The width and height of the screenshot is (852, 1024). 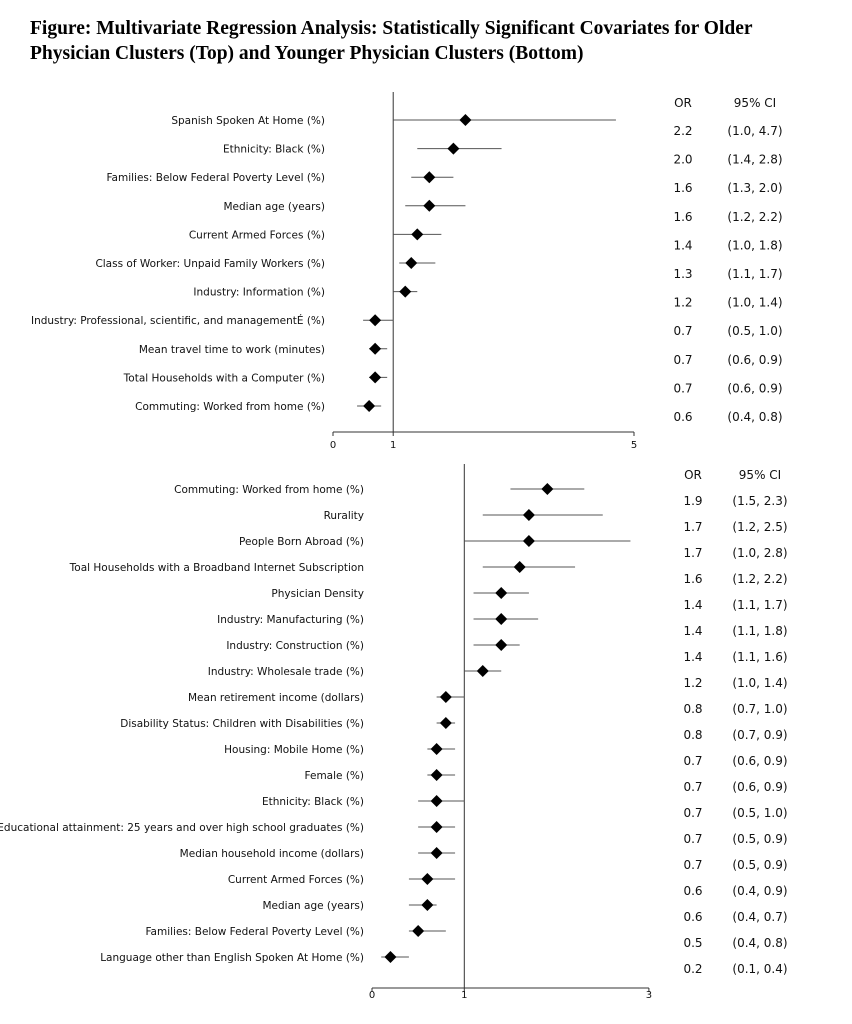 What do you see at coordinates (274, 150) in the screenshot?
I see `covariate-label: Ethnicity: Black (%)` at bounding box center [274, 150].